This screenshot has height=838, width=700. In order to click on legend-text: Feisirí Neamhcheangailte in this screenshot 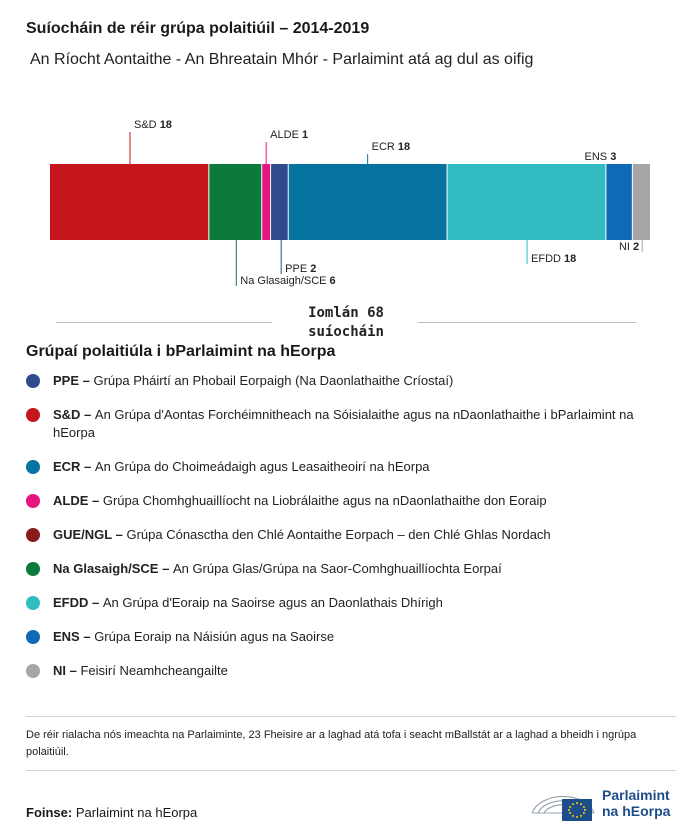, I will do `click(154, 670)`.